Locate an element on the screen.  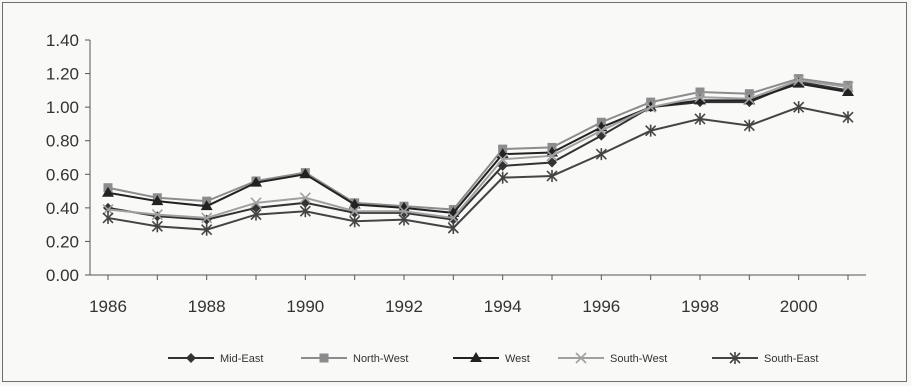
x-tick-label: 1988 is located at coordinates (207, 306).